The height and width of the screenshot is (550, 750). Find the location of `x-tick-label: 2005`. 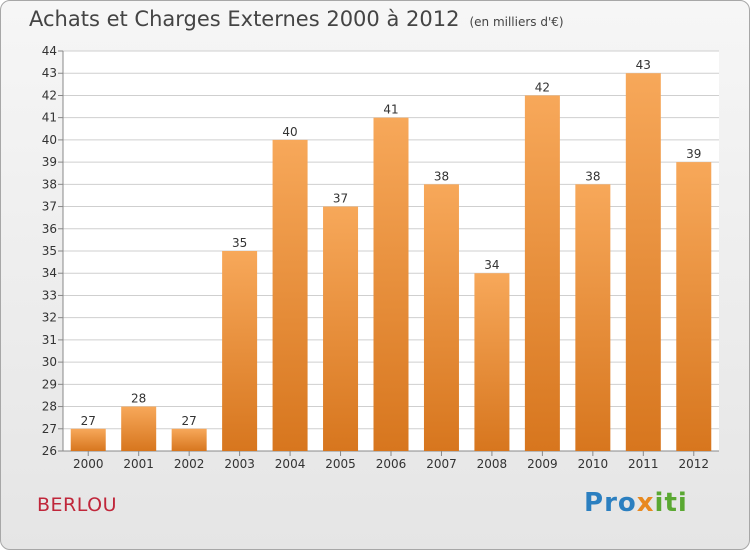

x-tick-label: 2005 is located at coordinates (340, 464).